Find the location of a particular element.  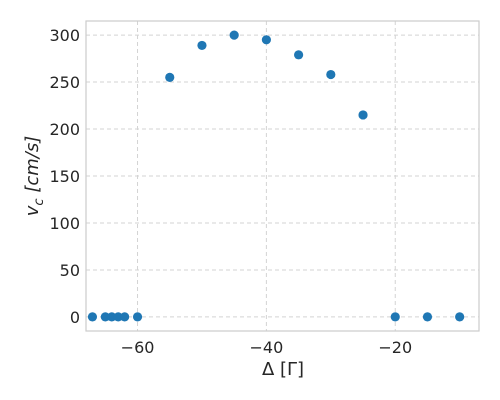

y-tick-label: 50 is located at coordinates (70, 270).